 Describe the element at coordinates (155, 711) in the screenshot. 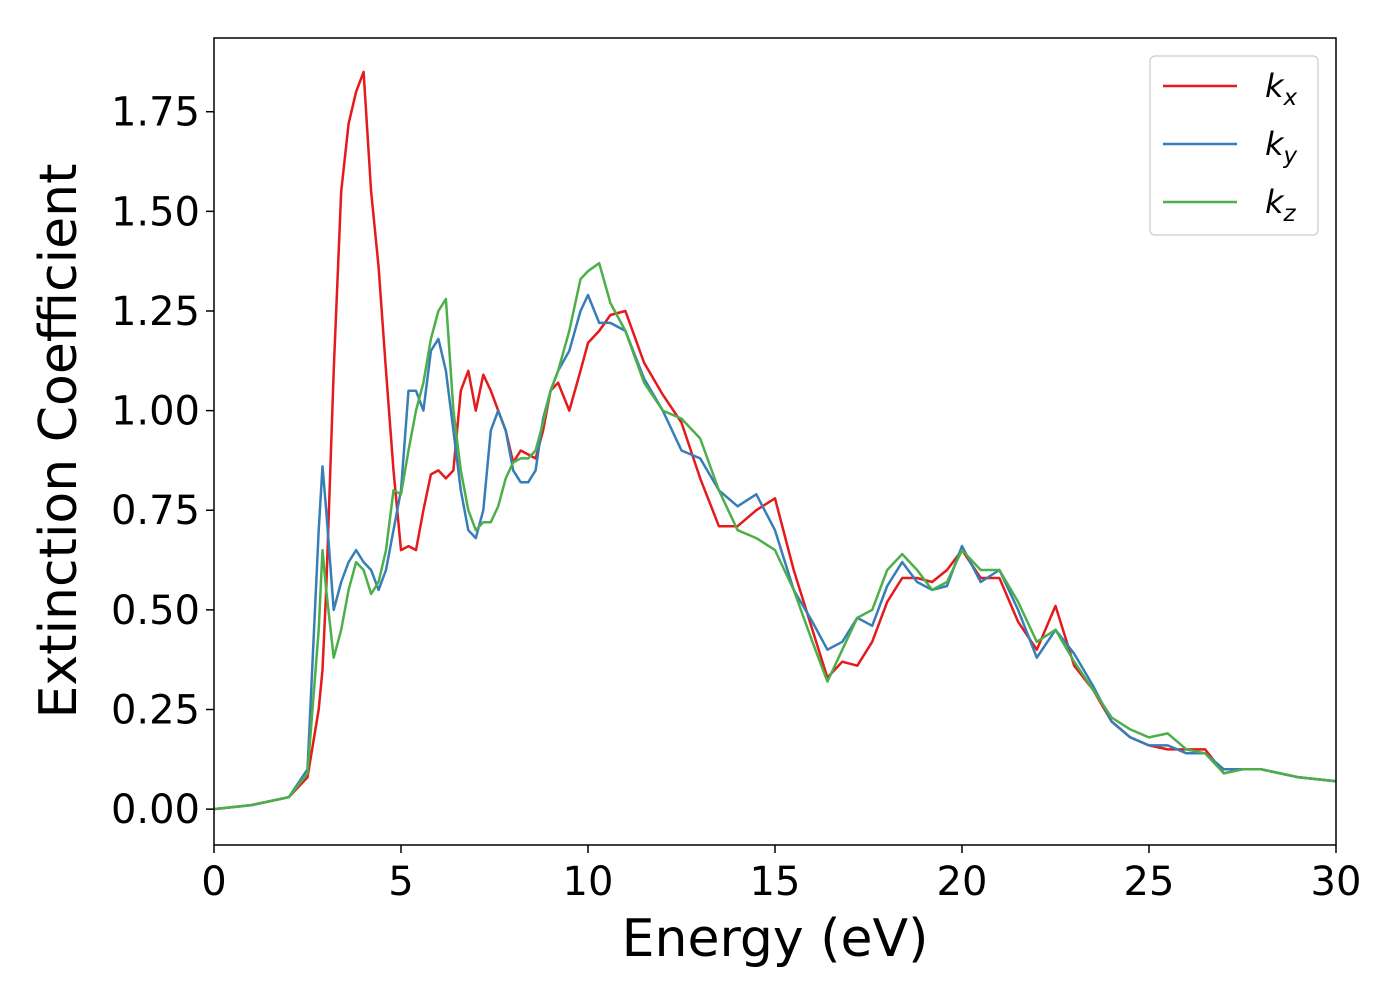

I see `y-tick-label: 0.25` at that location.